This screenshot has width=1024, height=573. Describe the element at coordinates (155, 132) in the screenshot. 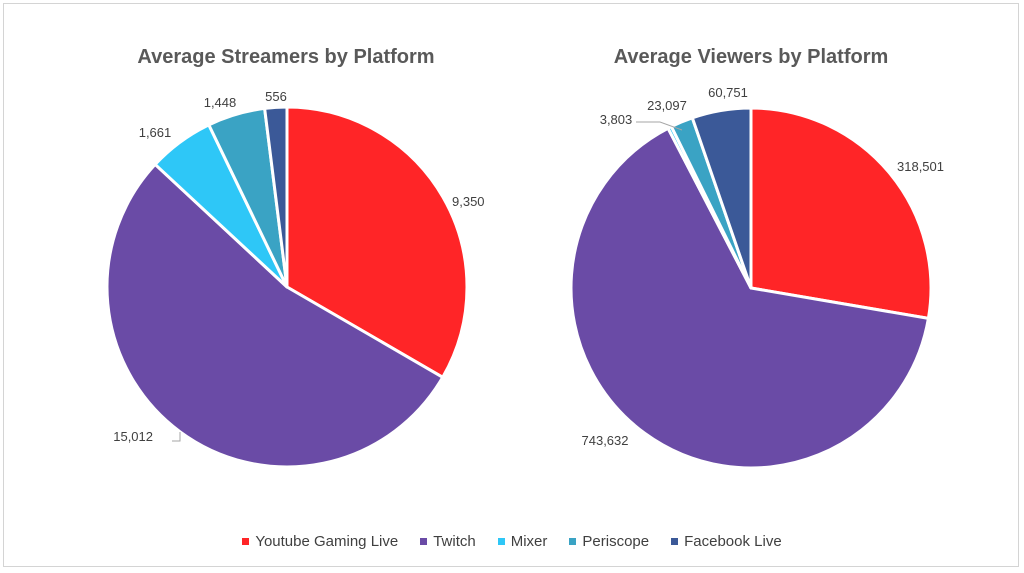

I see `data-label-mixer: 1,661` at that location.